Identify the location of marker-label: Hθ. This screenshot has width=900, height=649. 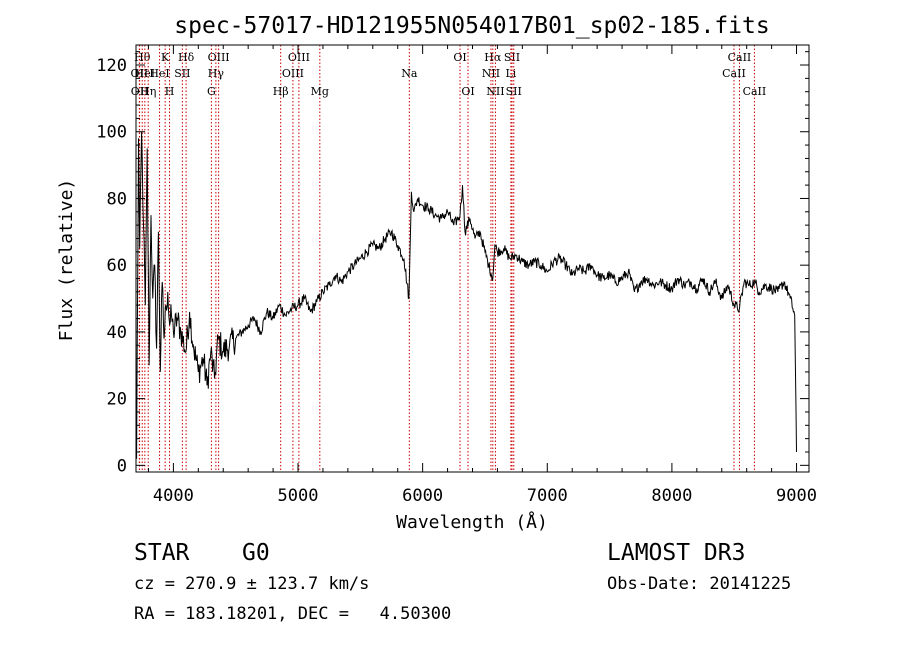
(142, 57).